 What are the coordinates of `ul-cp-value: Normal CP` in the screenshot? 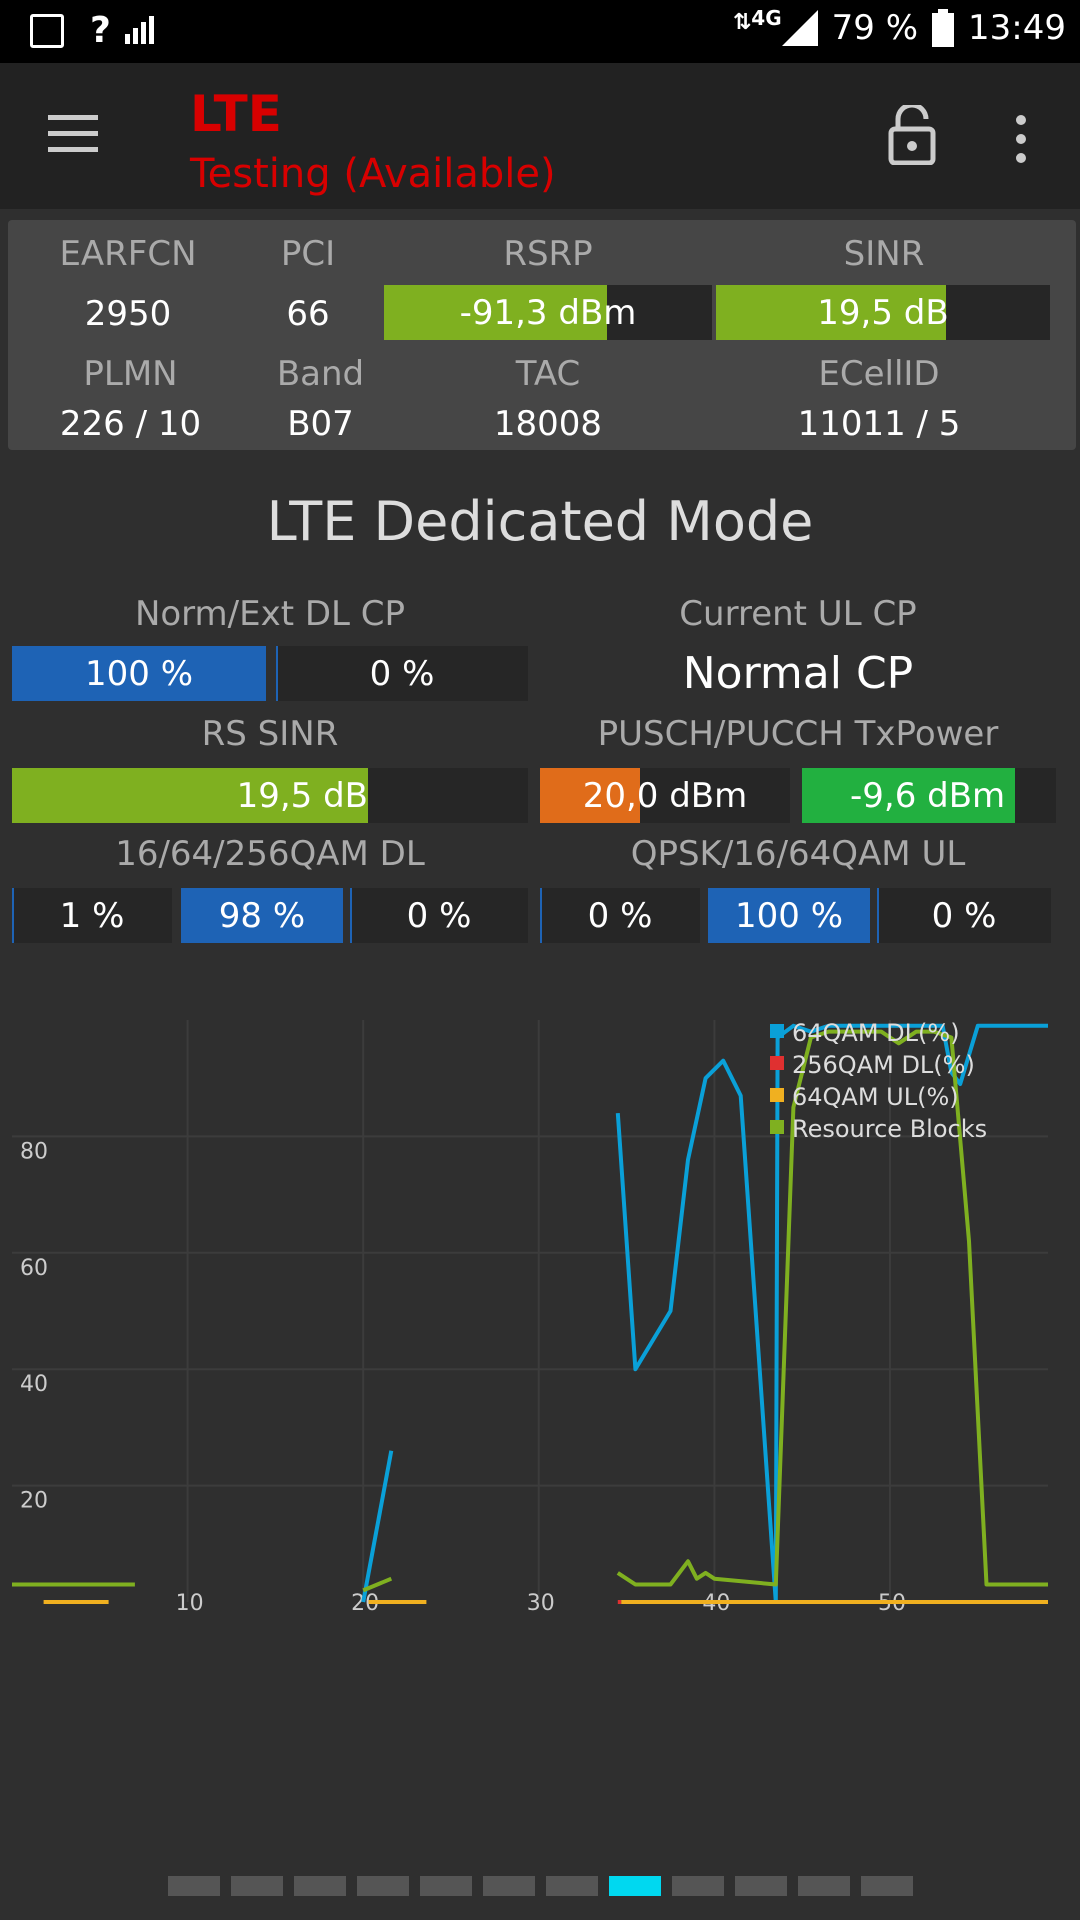 It's located at (798, 673).